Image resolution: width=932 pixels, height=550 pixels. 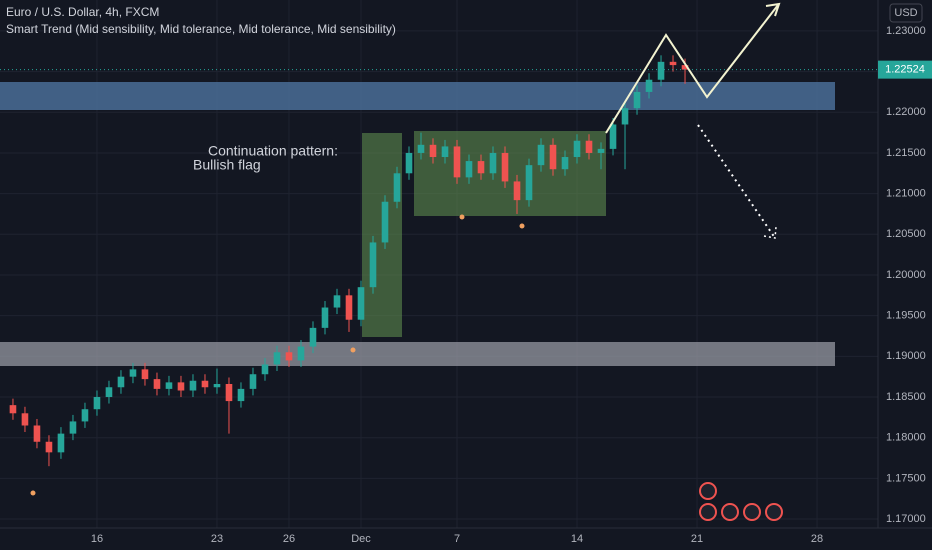 What do you see at coordinates (227, 165) in the screenshot?
I see `annotation-line: Bullish flag` at bounding box center [227, 165].